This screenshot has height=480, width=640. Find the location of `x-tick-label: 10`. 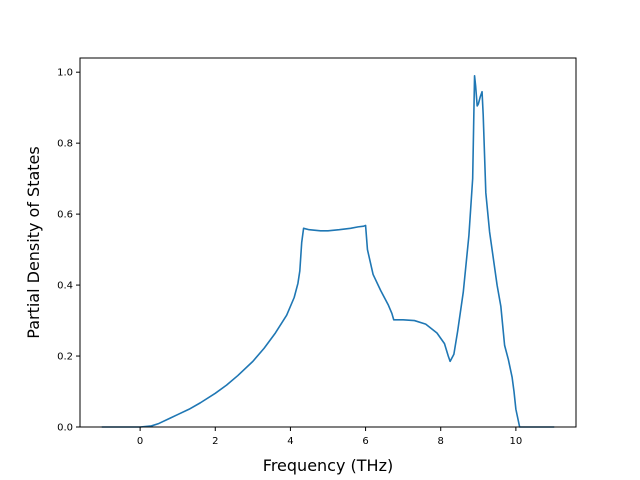

x-tick-label: 10 is located at coordinates (516, 441).